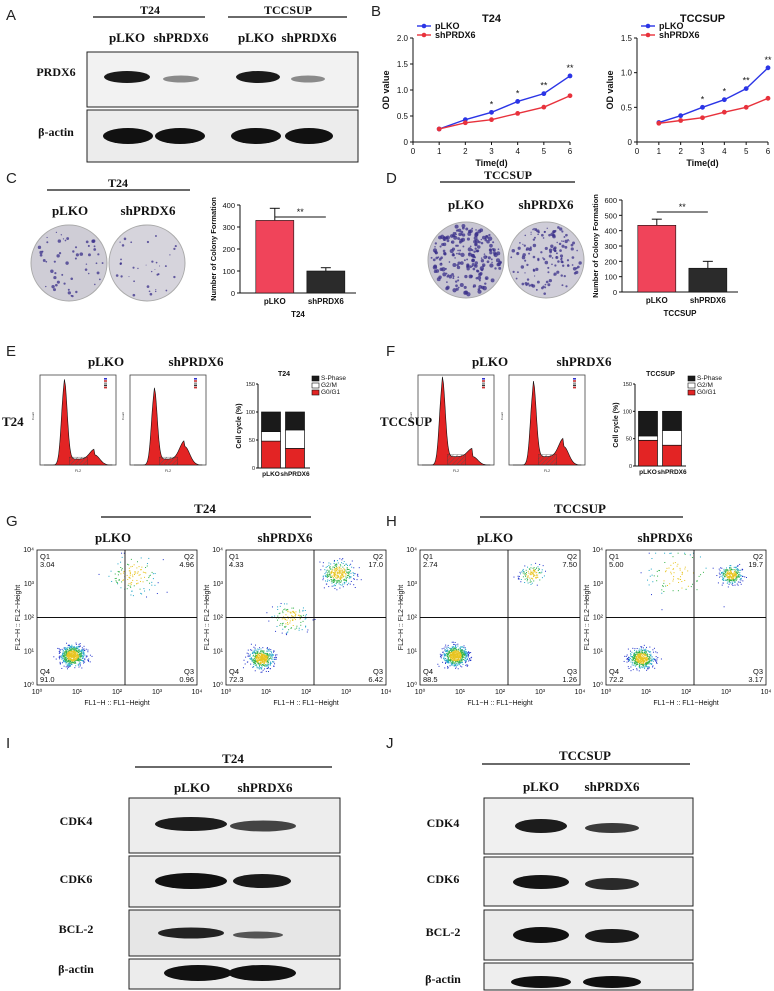  What do you see at coordinates (544, 86) in the screenshot?
I see `significance-mark: **` at bounding box center [544, 86].